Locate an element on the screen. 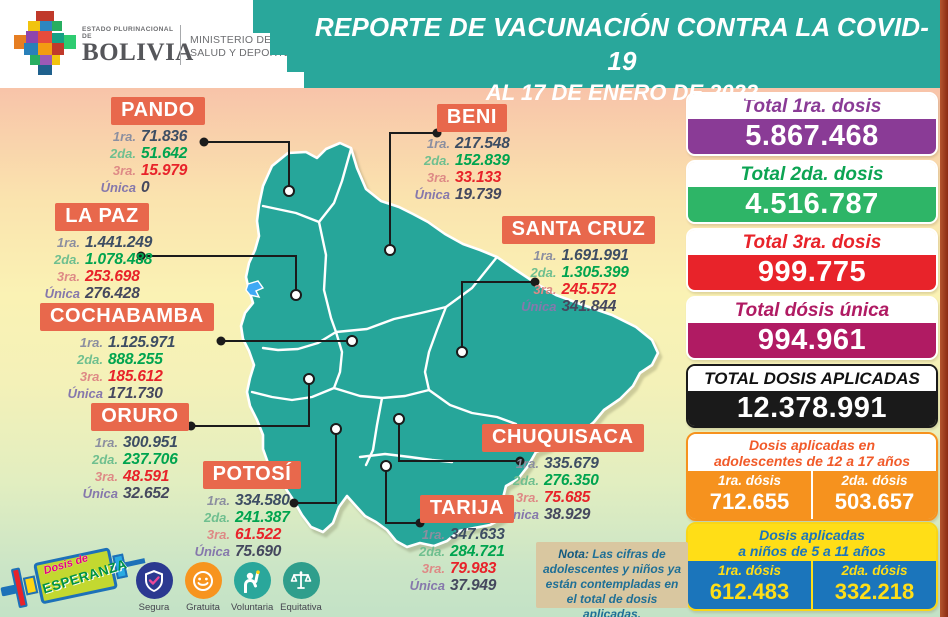  principle-gratuita: Gratuita is located at coordinates (203, 587).